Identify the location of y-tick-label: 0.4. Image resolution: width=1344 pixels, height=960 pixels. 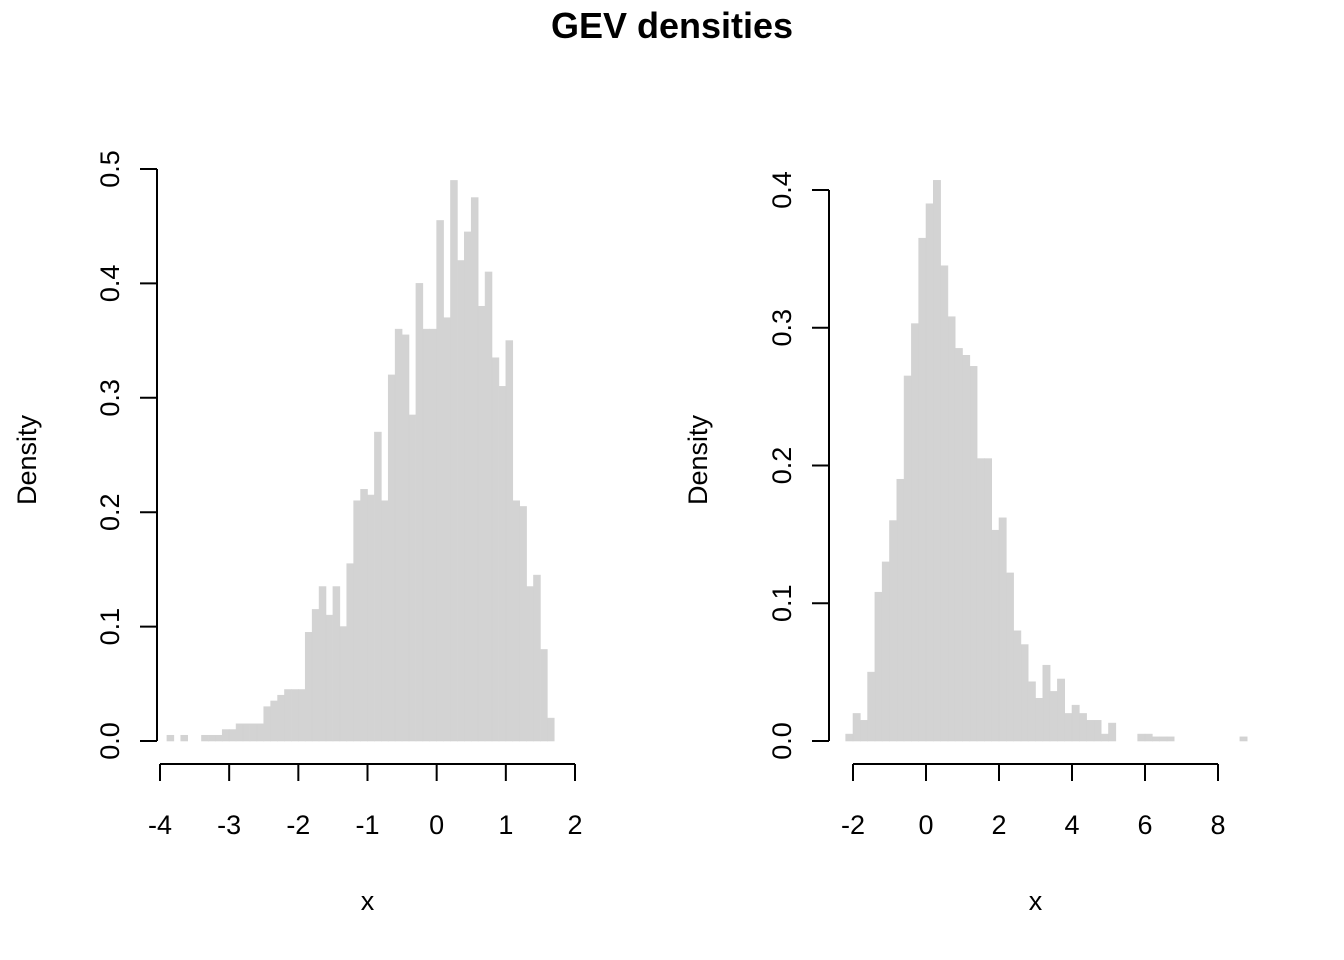
(782, 190).